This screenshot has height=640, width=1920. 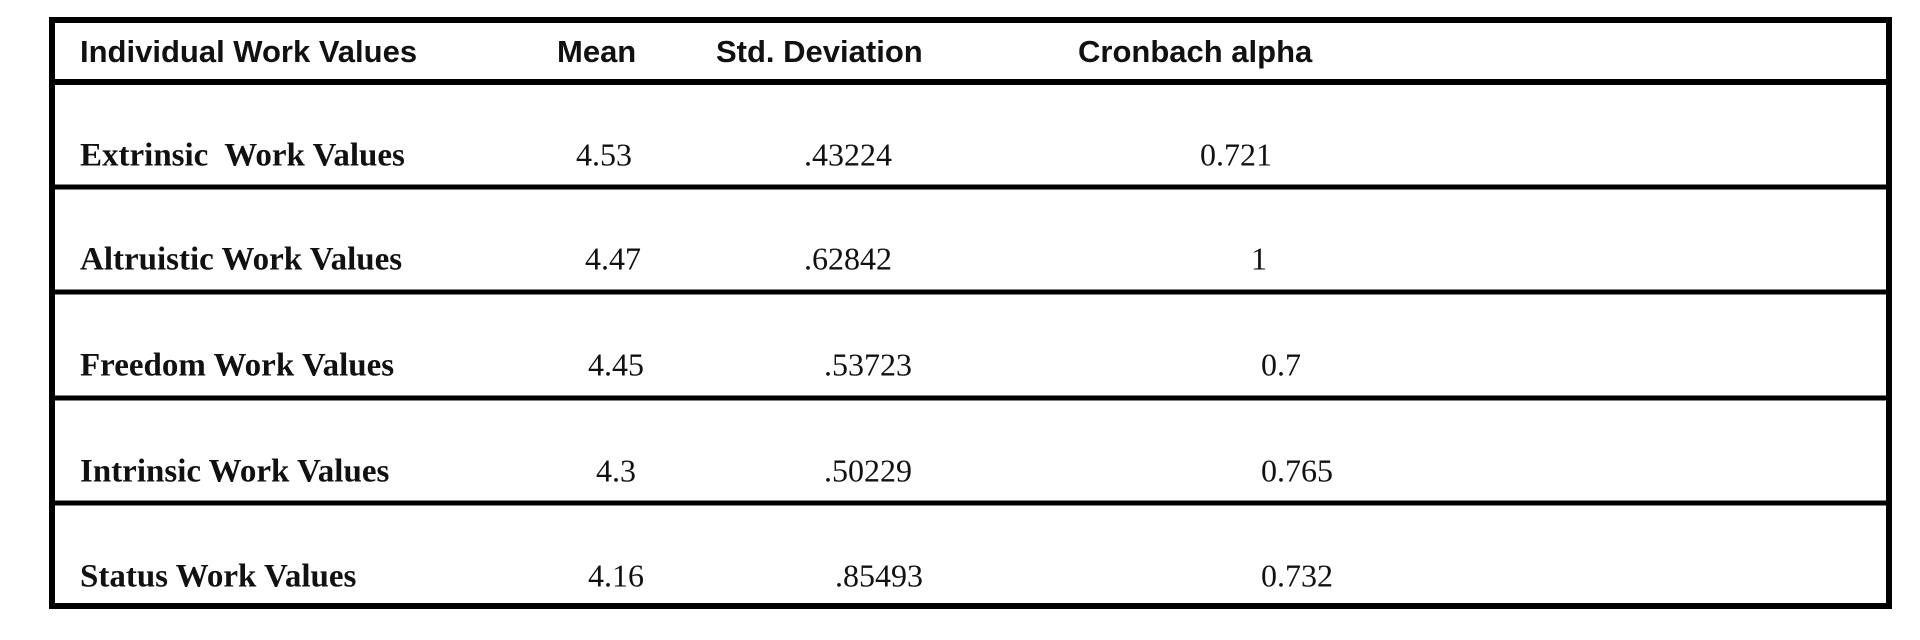 What do you see at coordinates (596, 51) in the screenshot?
I see `header-mean: Mean` at bounding box center [596, 51].